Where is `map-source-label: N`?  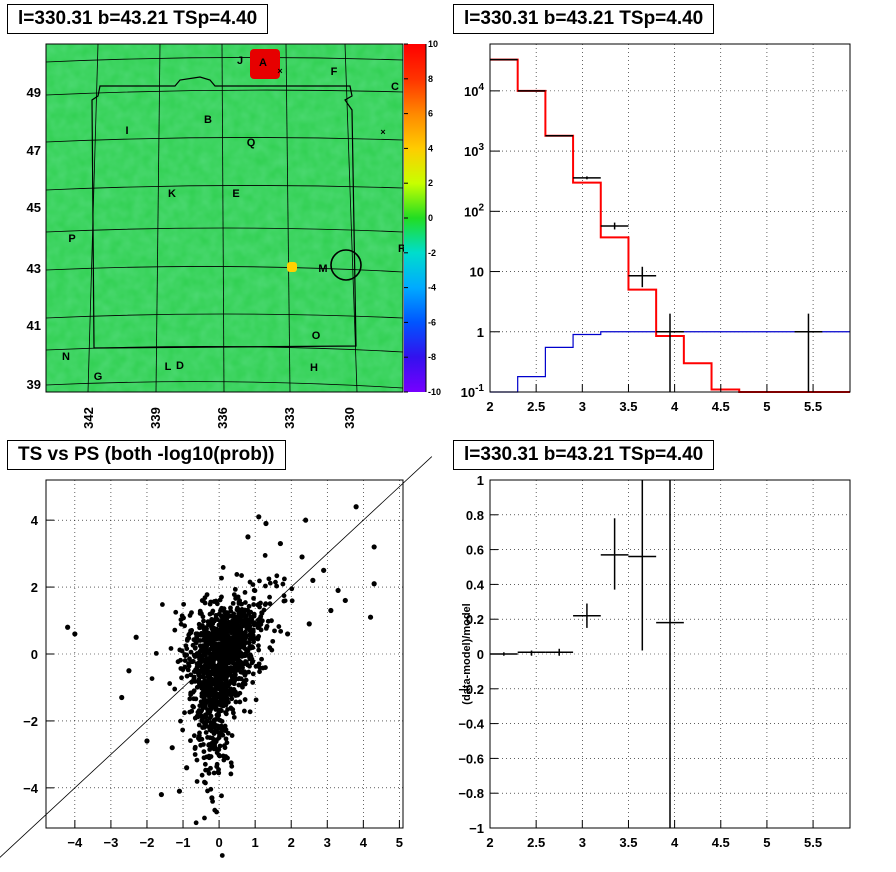
map-source-label: N is located at coordinates (66, 357).